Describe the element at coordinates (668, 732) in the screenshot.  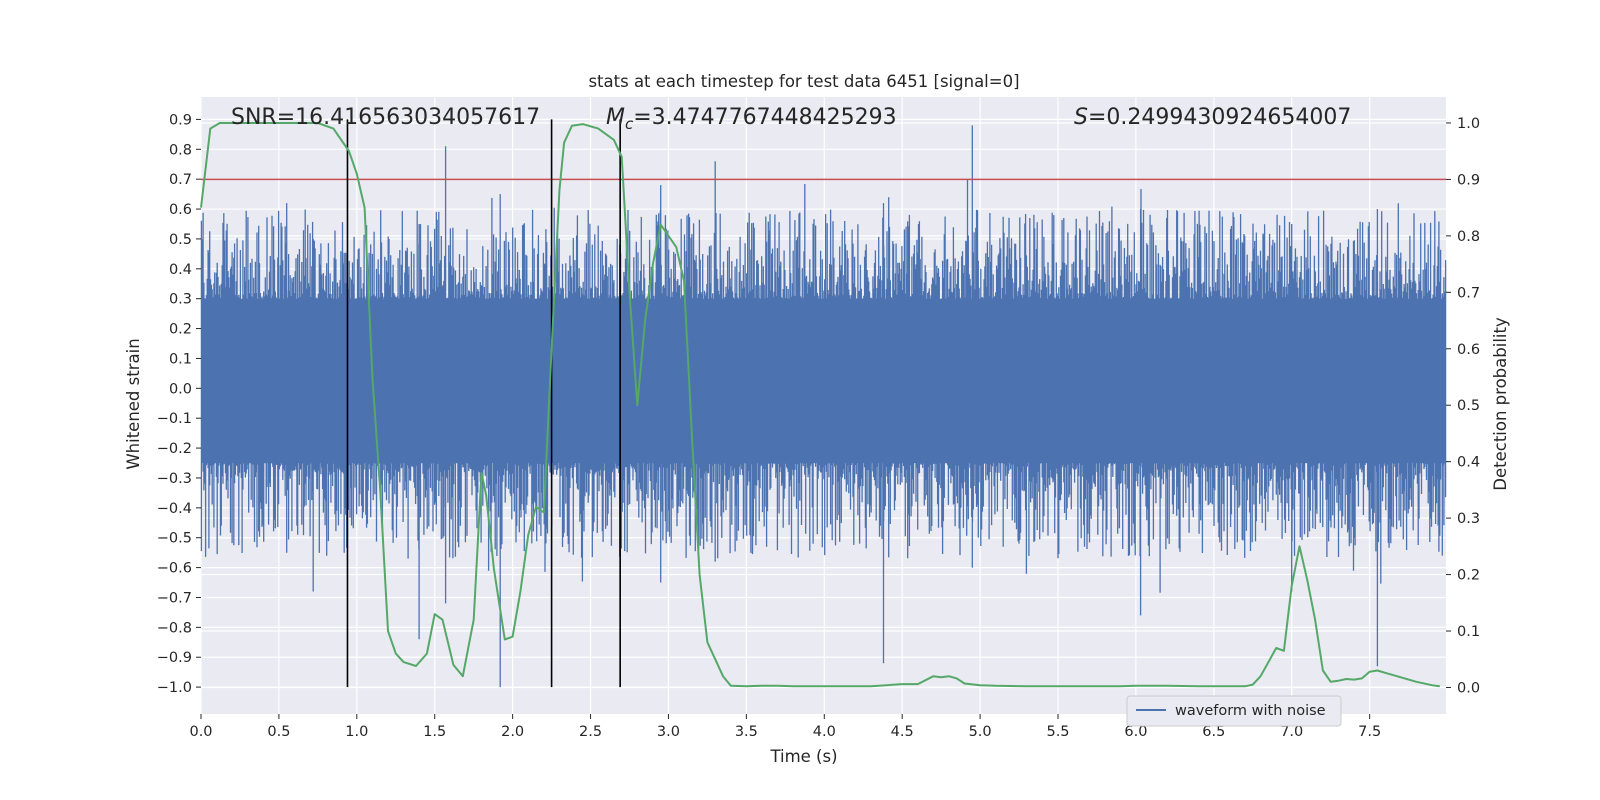
I see `x-tick-label: 3.0` at that location.